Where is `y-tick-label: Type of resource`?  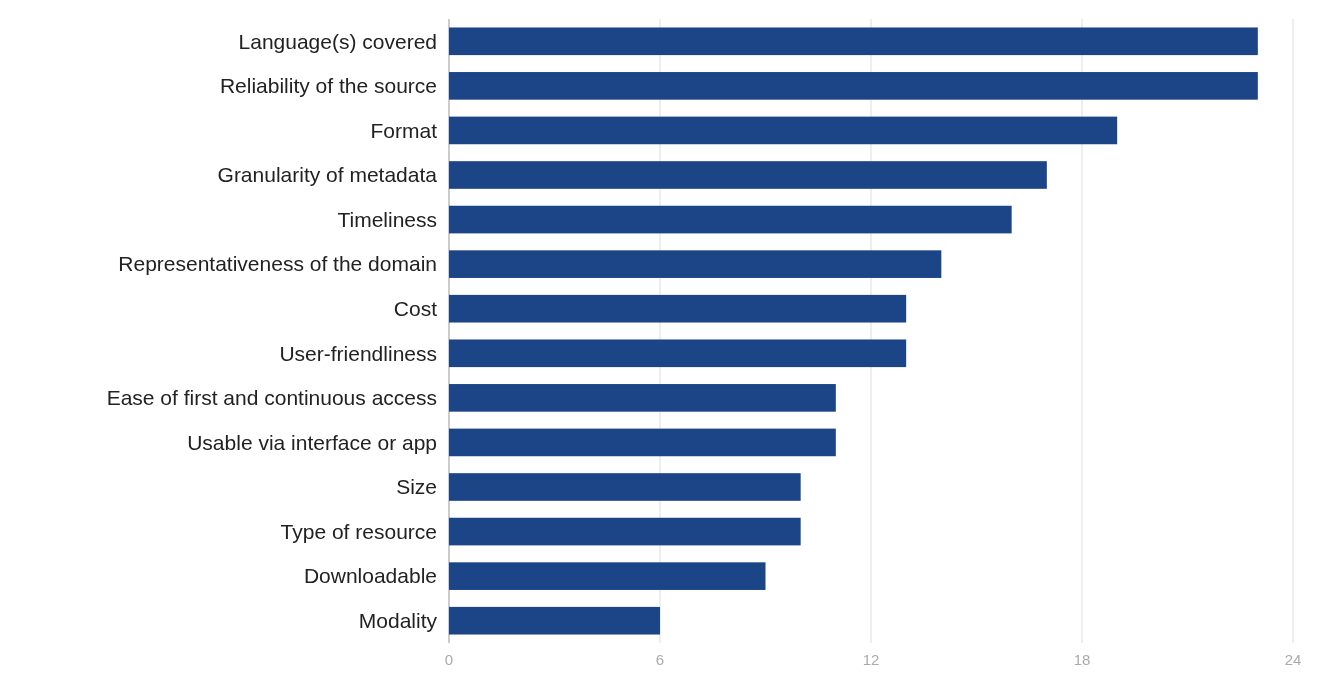 y-tick-label: Type of resource is located at coordinates (358, 531).